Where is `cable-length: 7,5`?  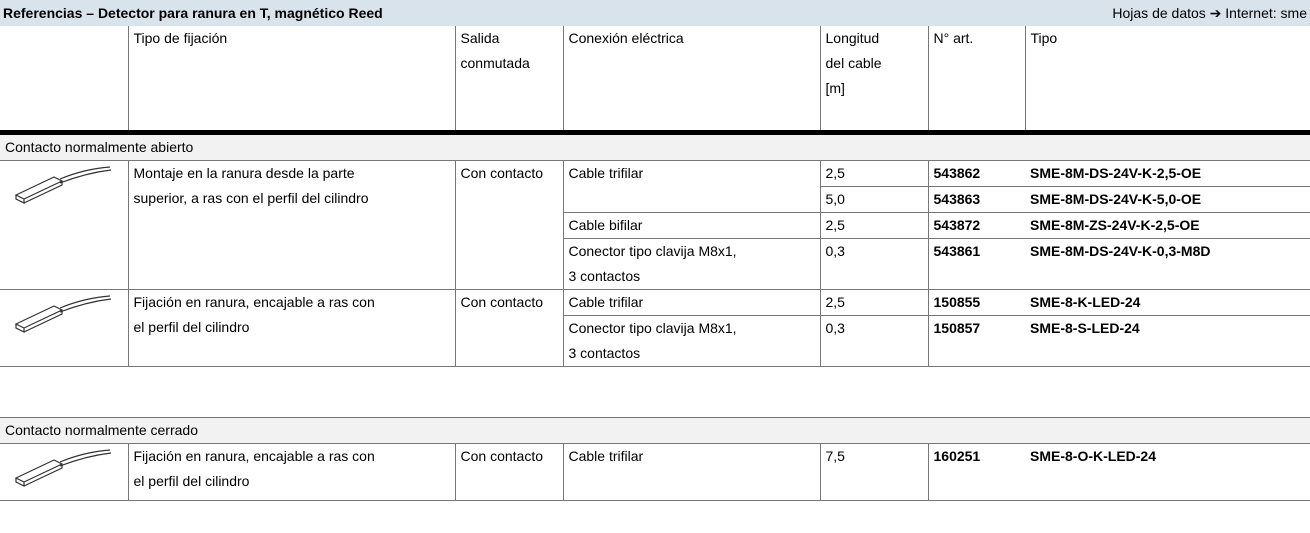
cable-length: 7,5 is located at coordinates (874, 472).